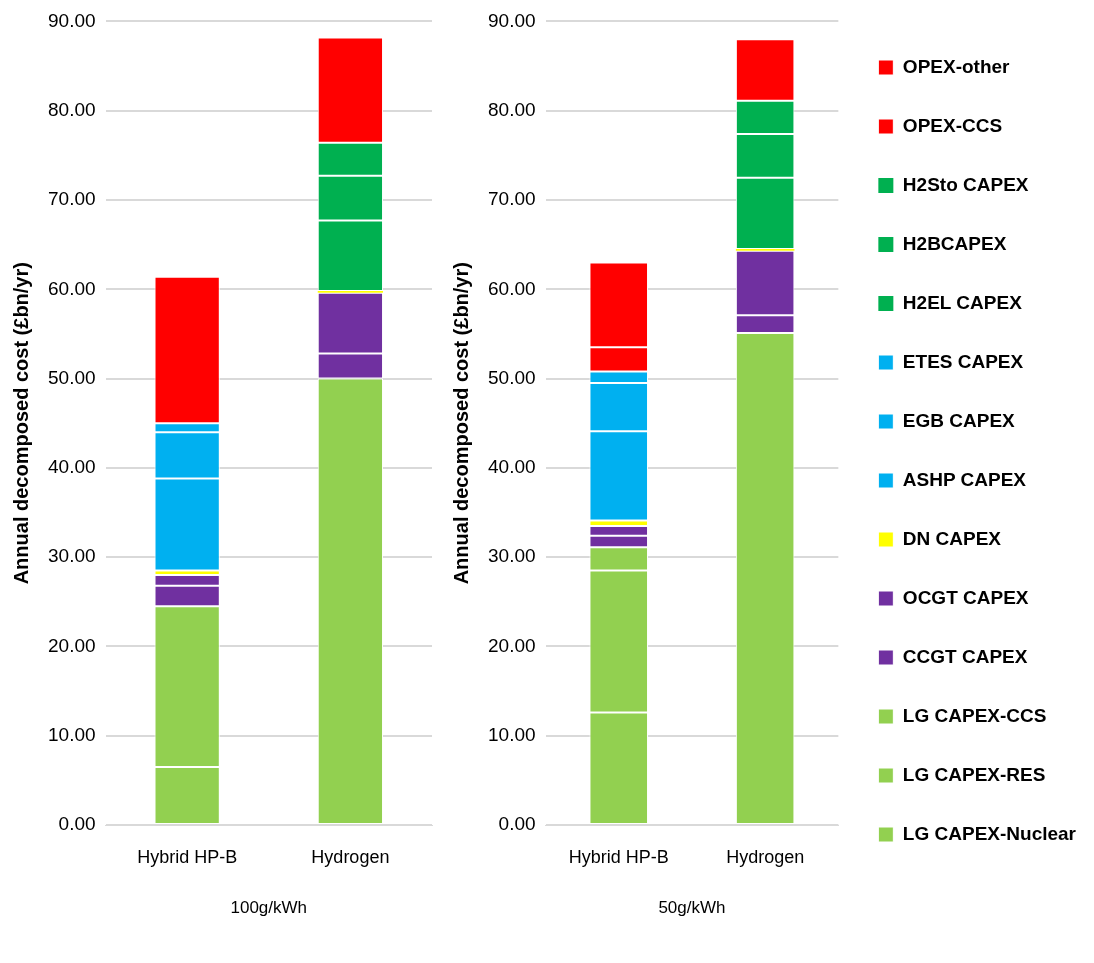 Image resolution: width=1094 pixels, height=963 pixels. What do you see at coordinates (963, 361) in the screenshot?
I see `legend-label: ETES CAPEX` at bounding box center [963, 361].